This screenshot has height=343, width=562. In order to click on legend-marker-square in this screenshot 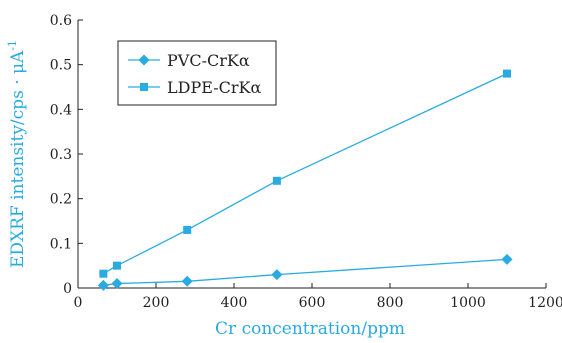, I will do `click(144, 87)`.